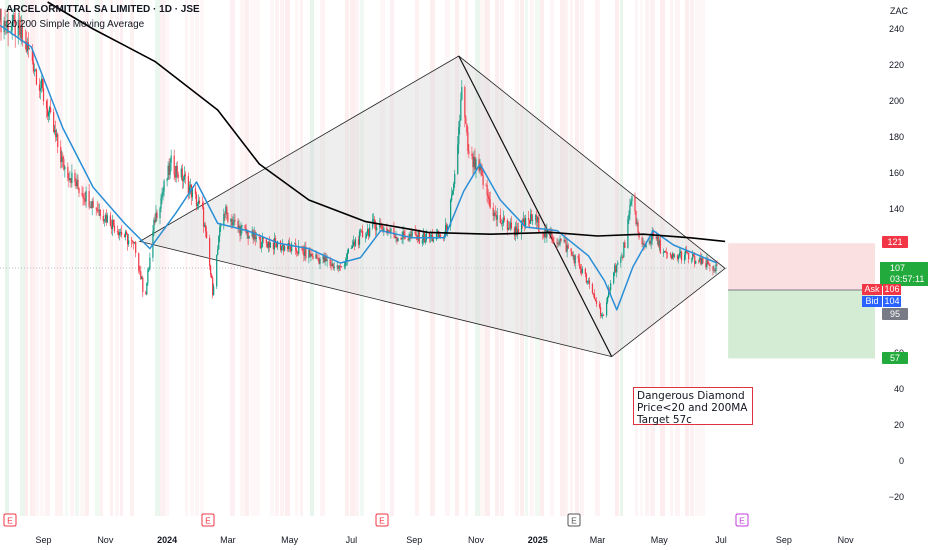 The width and height of the screenshot is (932, 550). What do you see at coordinates (896, 209) in the screenshot?
I see `y-tick-label: 140` at bounding box center [896, 209].